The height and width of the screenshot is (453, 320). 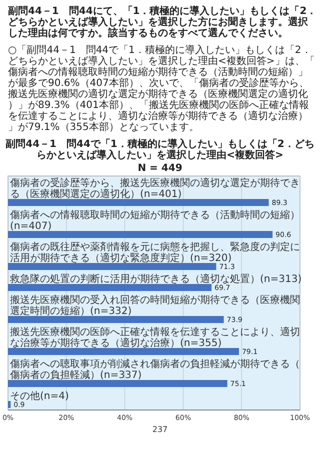 I want to click on y-tick-label: 救急隊の処置の判断に活用が期待できる（適切な処置）(n=313), so click(x=155, y=279).